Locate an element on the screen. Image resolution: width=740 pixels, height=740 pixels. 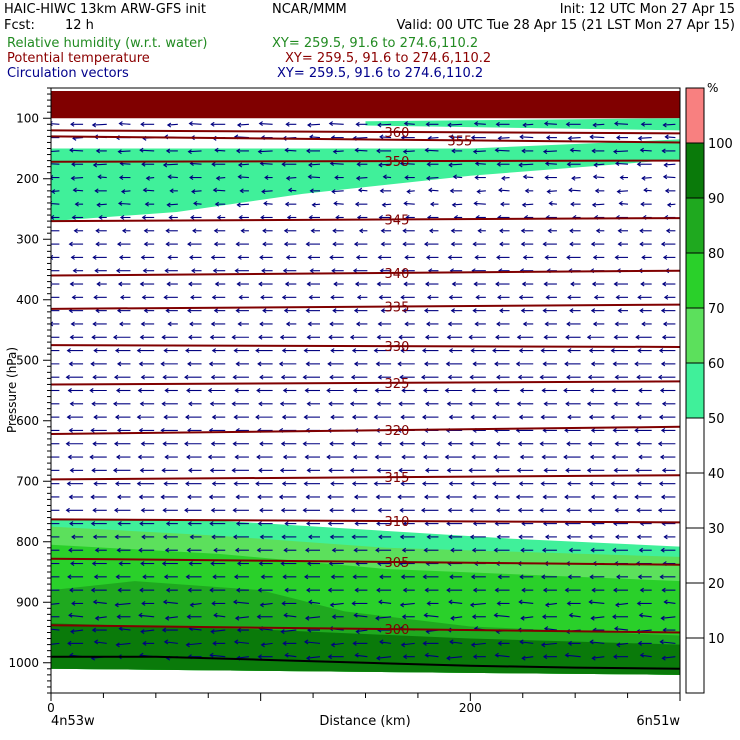
theta-label-360: 360 is located at coordinates (397, 133).